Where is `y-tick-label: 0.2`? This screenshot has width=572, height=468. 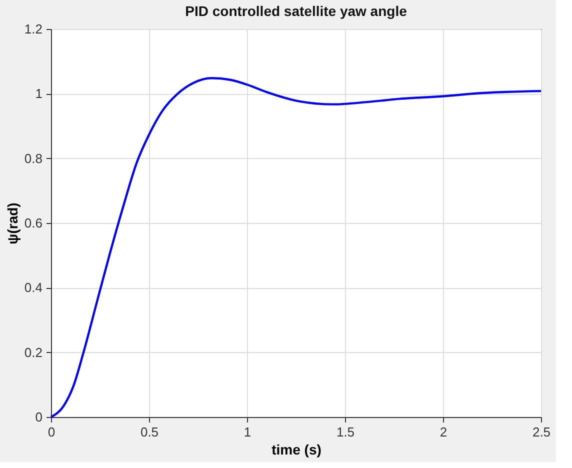
y-tick-label: 0.2 is located at coordinates (33, 352).